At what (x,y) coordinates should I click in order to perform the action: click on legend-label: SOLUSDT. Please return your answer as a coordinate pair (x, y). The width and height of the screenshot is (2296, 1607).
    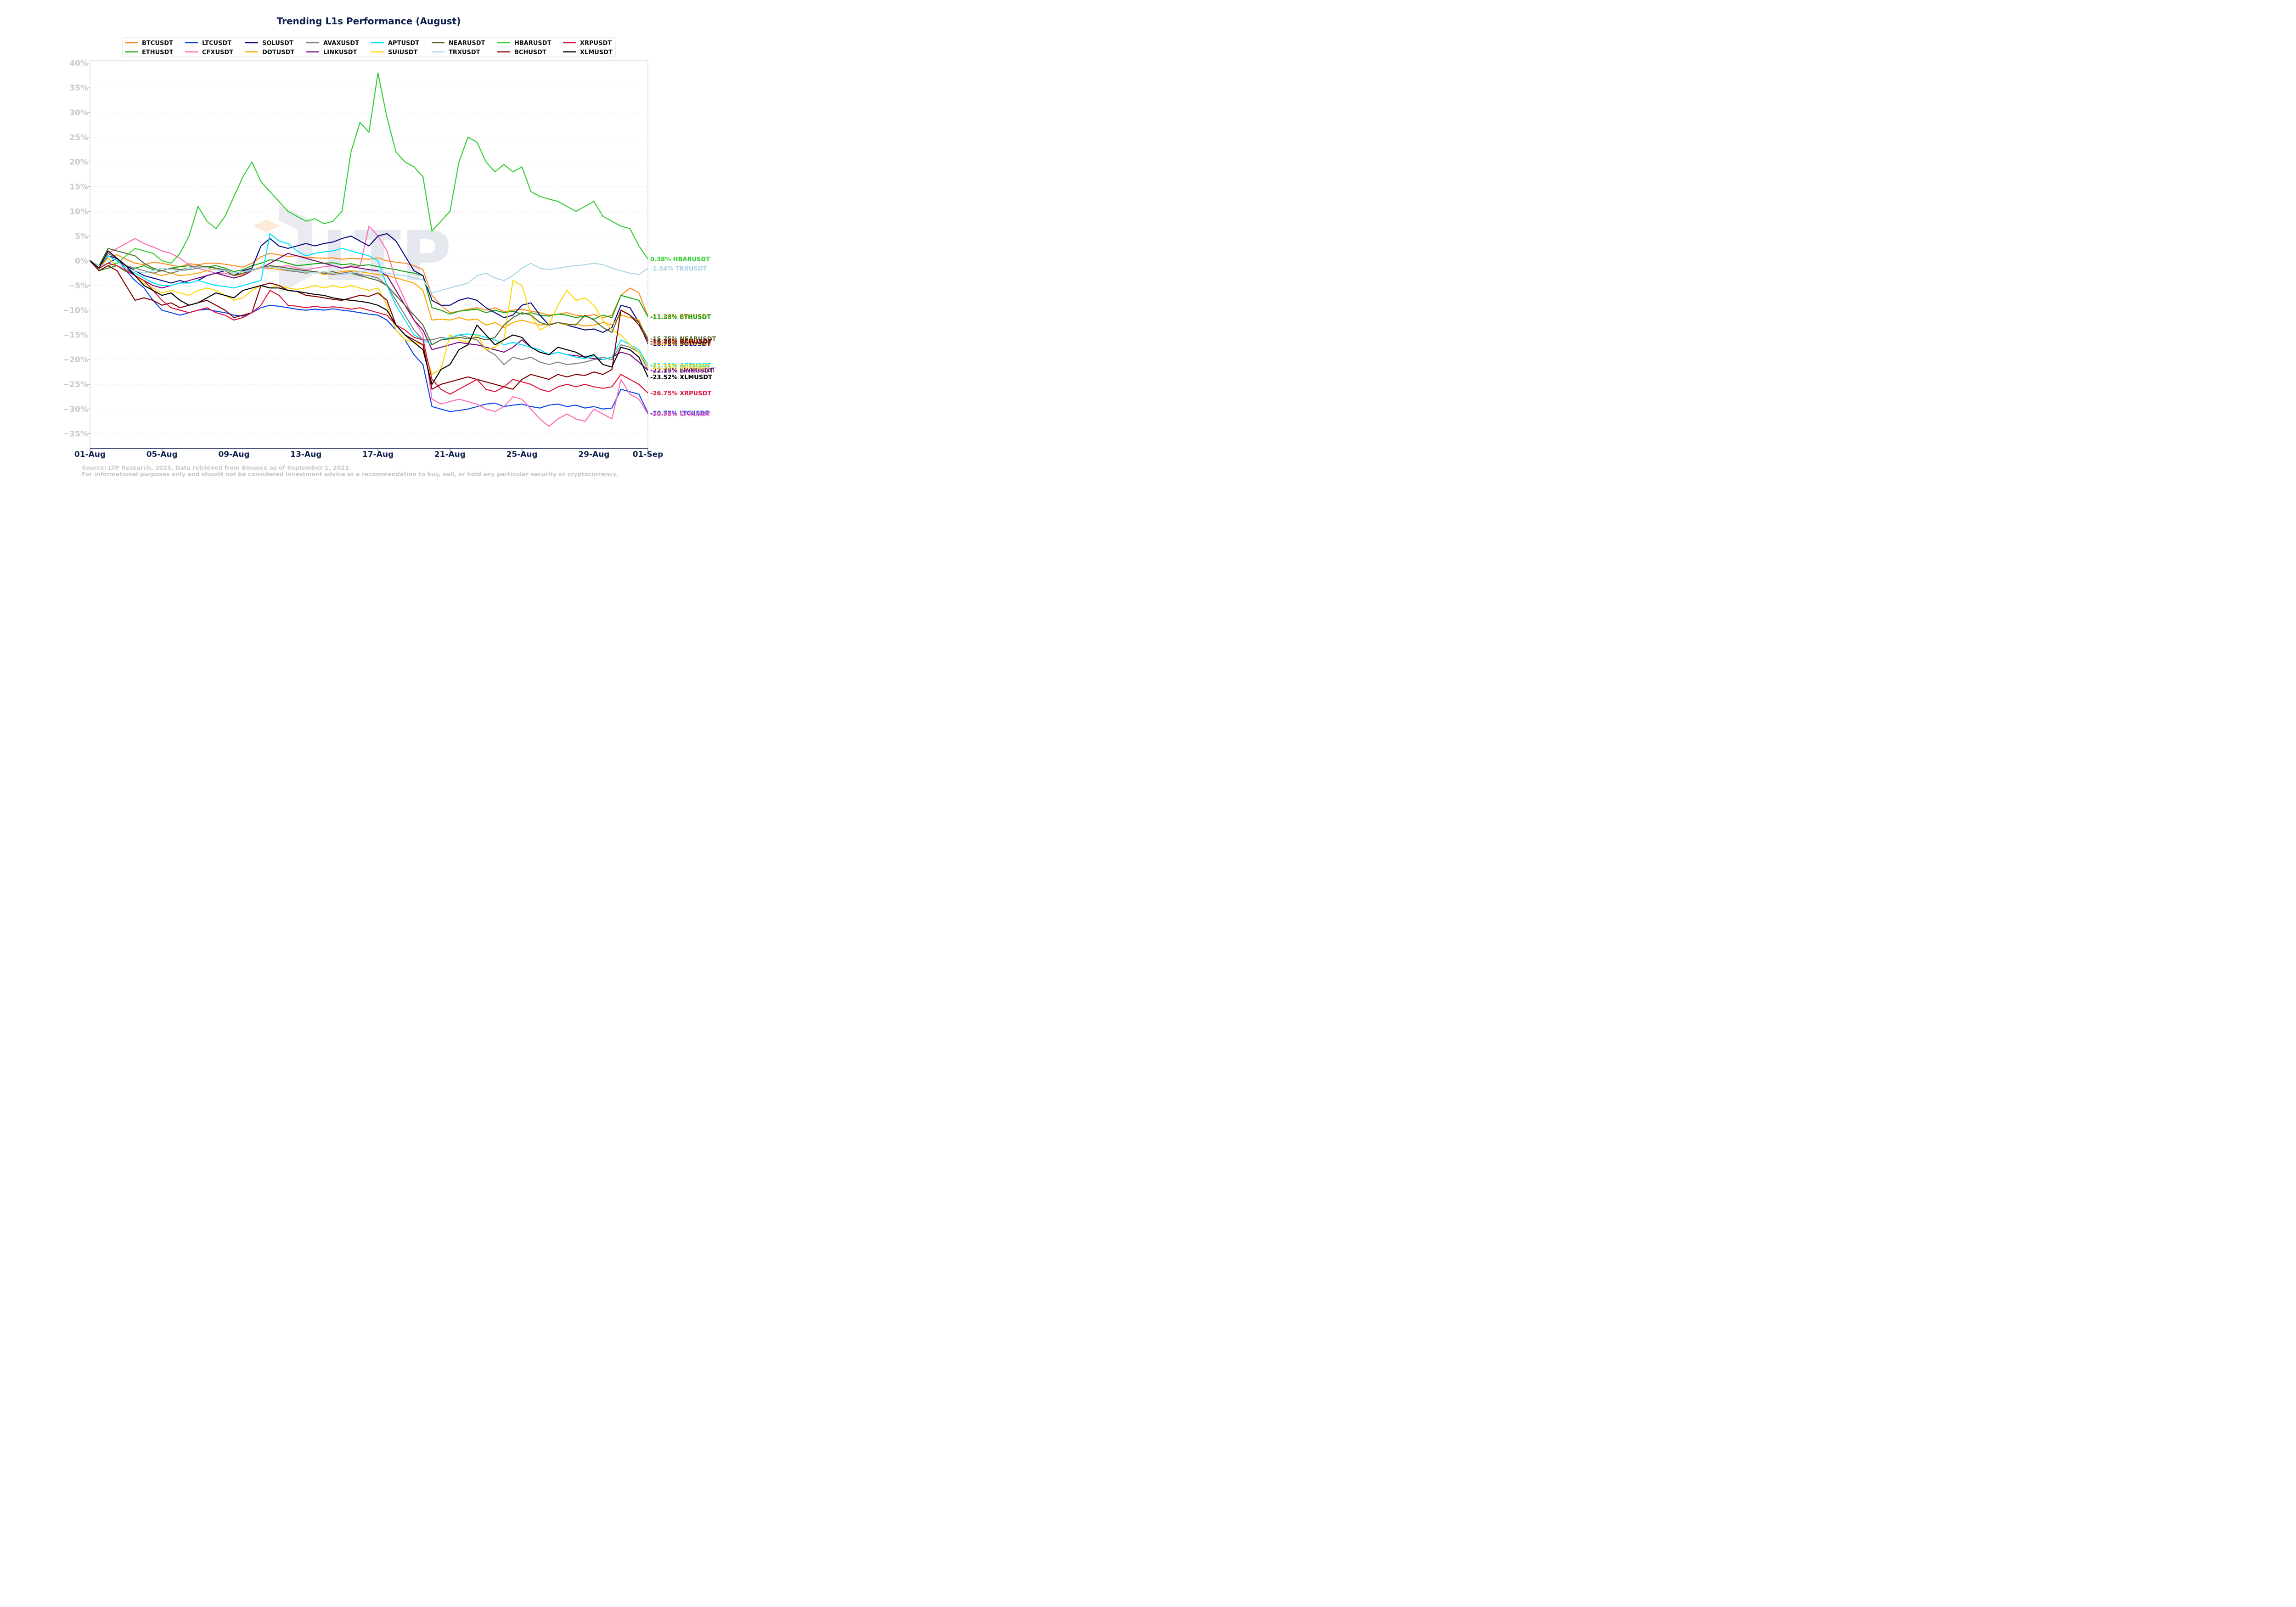
    Looking at the image, I should click on (277, 43).